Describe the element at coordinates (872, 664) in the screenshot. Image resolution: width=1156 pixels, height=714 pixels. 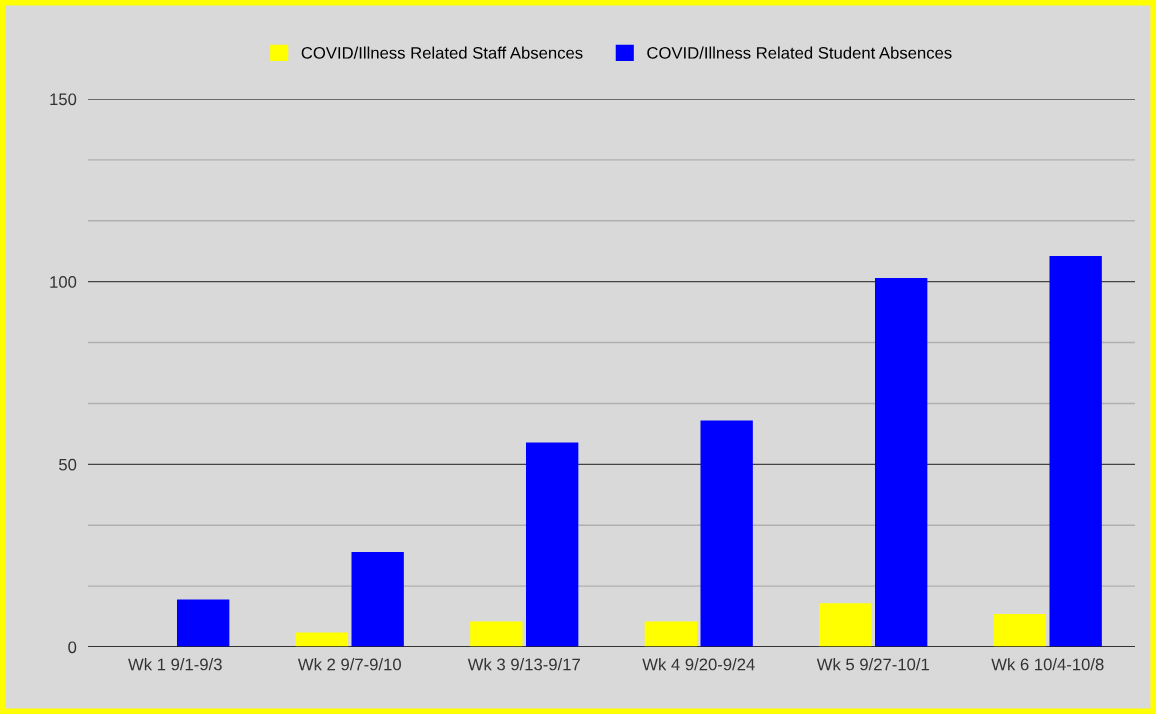
I see `x-tick-label: Wk 5 9/27-10/1` at that location.